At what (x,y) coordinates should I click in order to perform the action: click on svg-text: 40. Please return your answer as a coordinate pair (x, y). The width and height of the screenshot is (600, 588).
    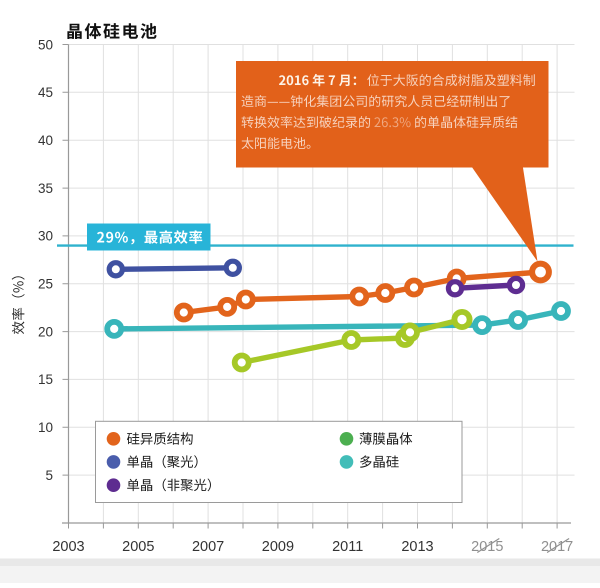
    Looking at the image, I should click on (45, 140).